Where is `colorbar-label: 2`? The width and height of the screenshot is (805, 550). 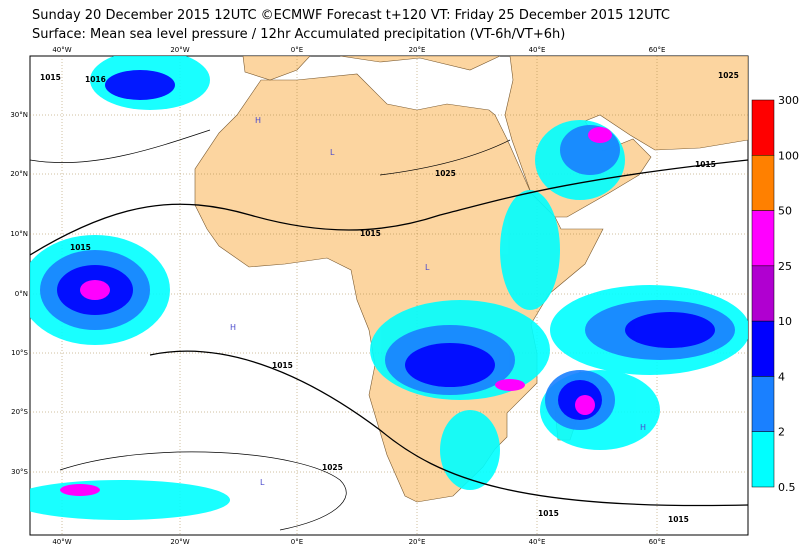 colorbar-label: 2 is located at coordinates (781, 432).